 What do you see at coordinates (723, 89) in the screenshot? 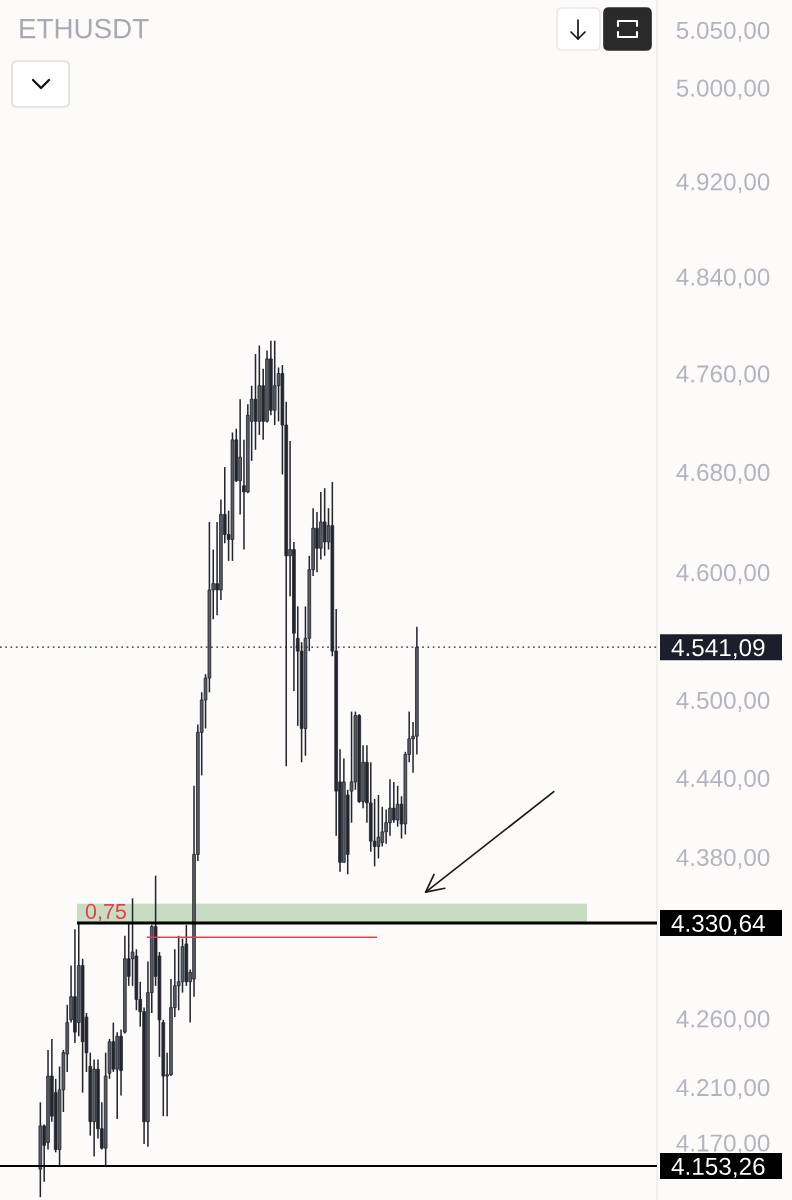
I see `y-tick-label: 5.000,00` at bounding box center [723, 89].